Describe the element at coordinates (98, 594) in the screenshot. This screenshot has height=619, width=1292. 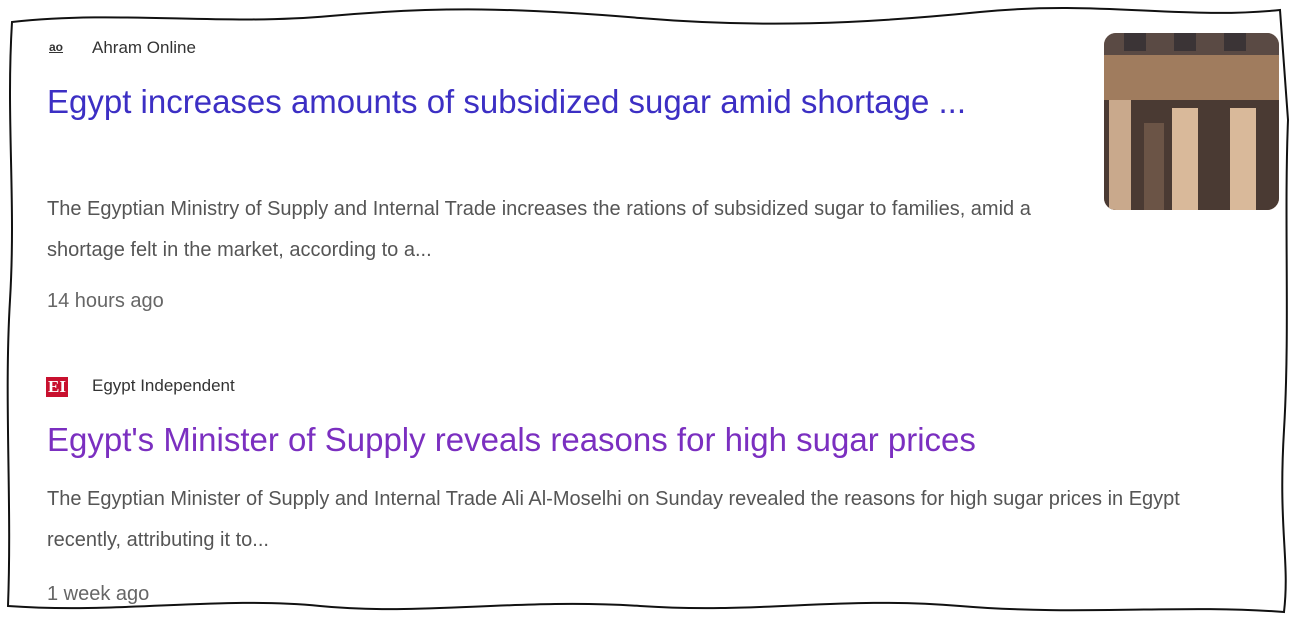
I see `result-time: 1 week ago` at that location.